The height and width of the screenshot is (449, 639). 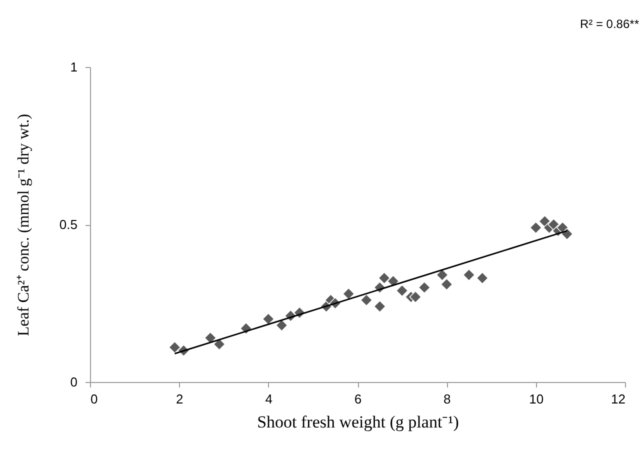 I want to click on y-axis-title: Leaf Ca²⁺ conc. (mmol g⁻¹ dry wt.), so click(x=23, y=225).